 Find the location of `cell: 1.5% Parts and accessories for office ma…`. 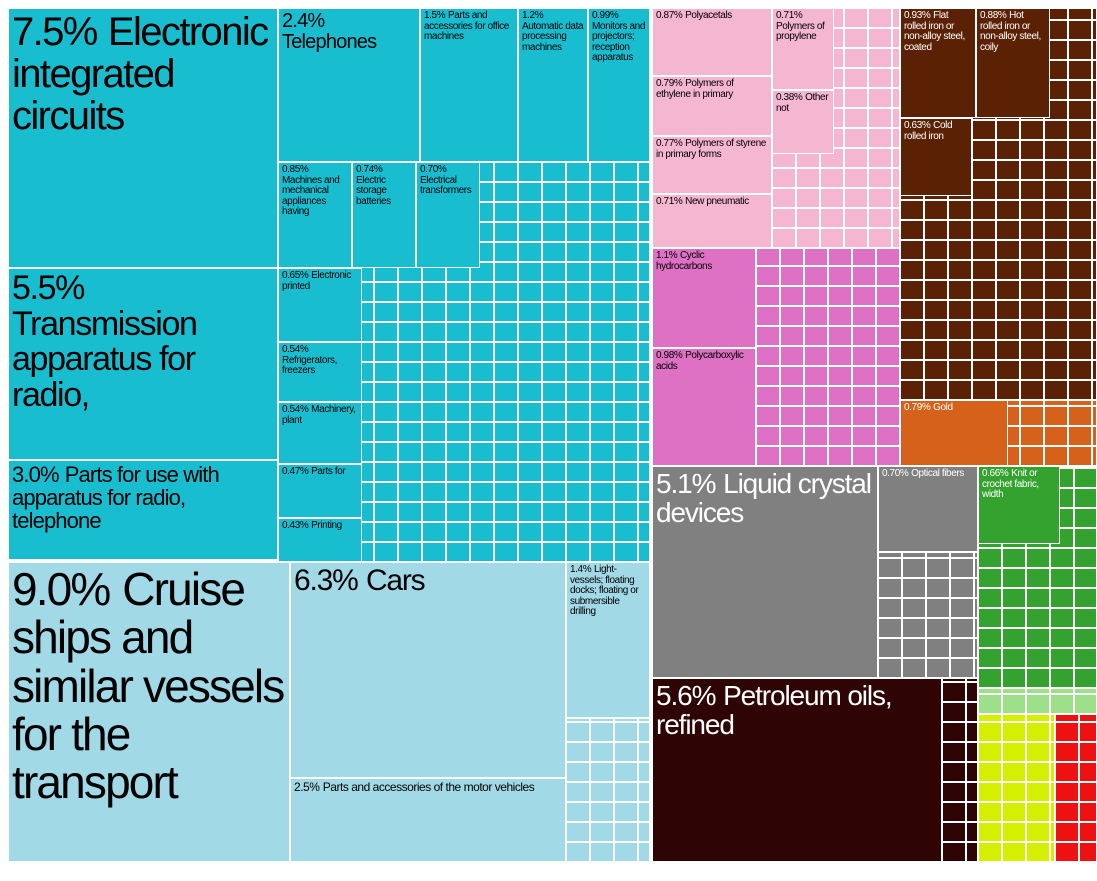

cell: 1.5% Parts and accessories for office ma… is located at coordinates (469, 85).